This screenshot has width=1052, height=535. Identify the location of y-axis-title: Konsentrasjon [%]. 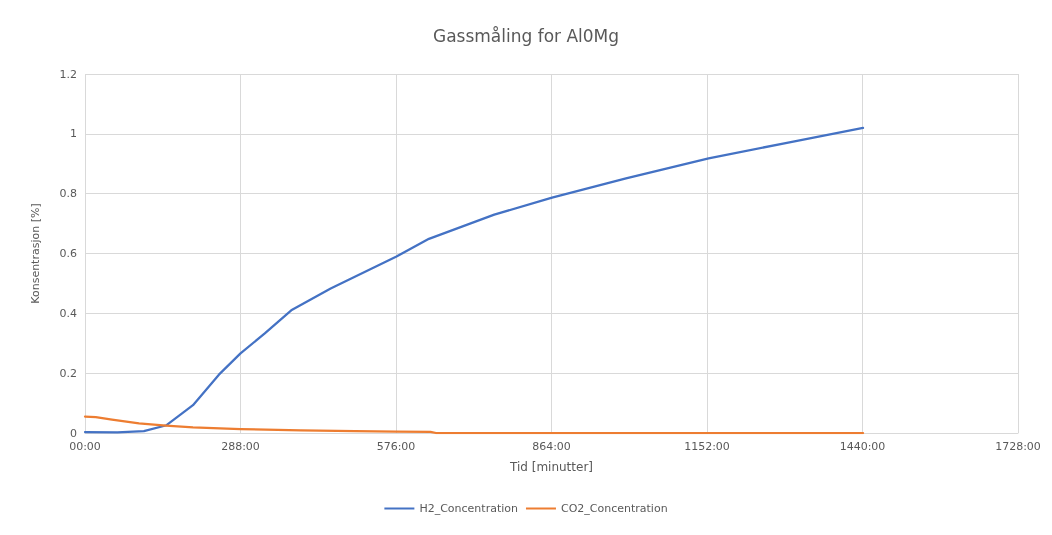
(35, 253).